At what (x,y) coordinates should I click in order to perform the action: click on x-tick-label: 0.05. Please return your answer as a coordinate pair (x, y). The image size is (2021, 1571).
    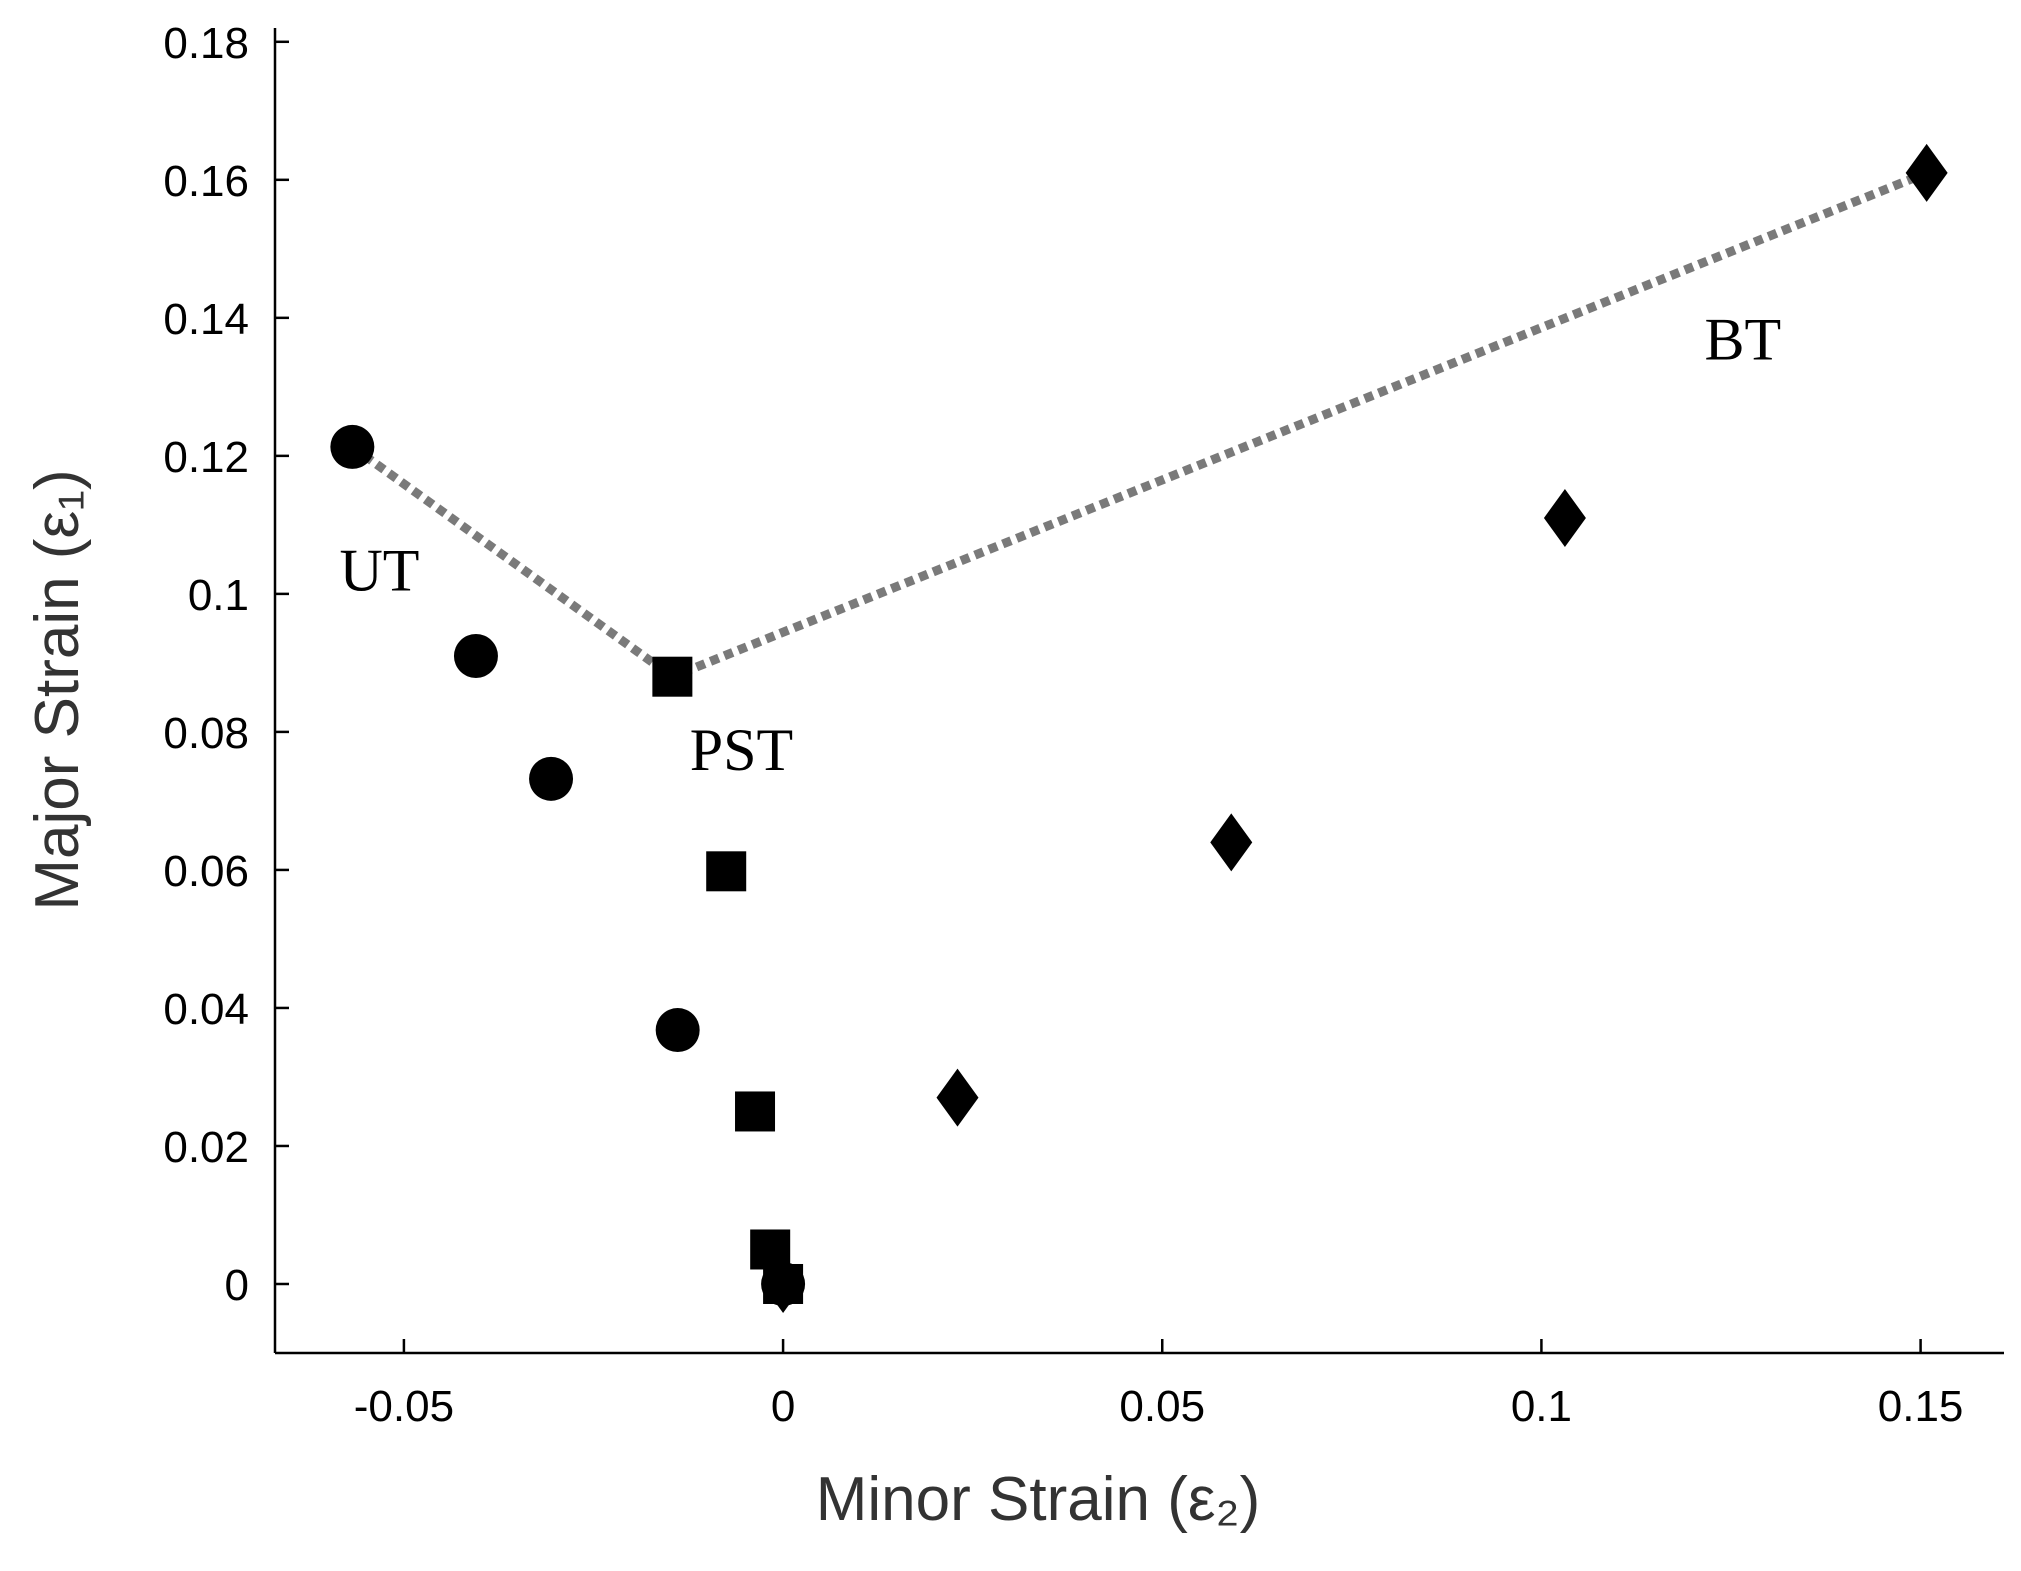
    Looking at the image, I should click on (1162, 1406).